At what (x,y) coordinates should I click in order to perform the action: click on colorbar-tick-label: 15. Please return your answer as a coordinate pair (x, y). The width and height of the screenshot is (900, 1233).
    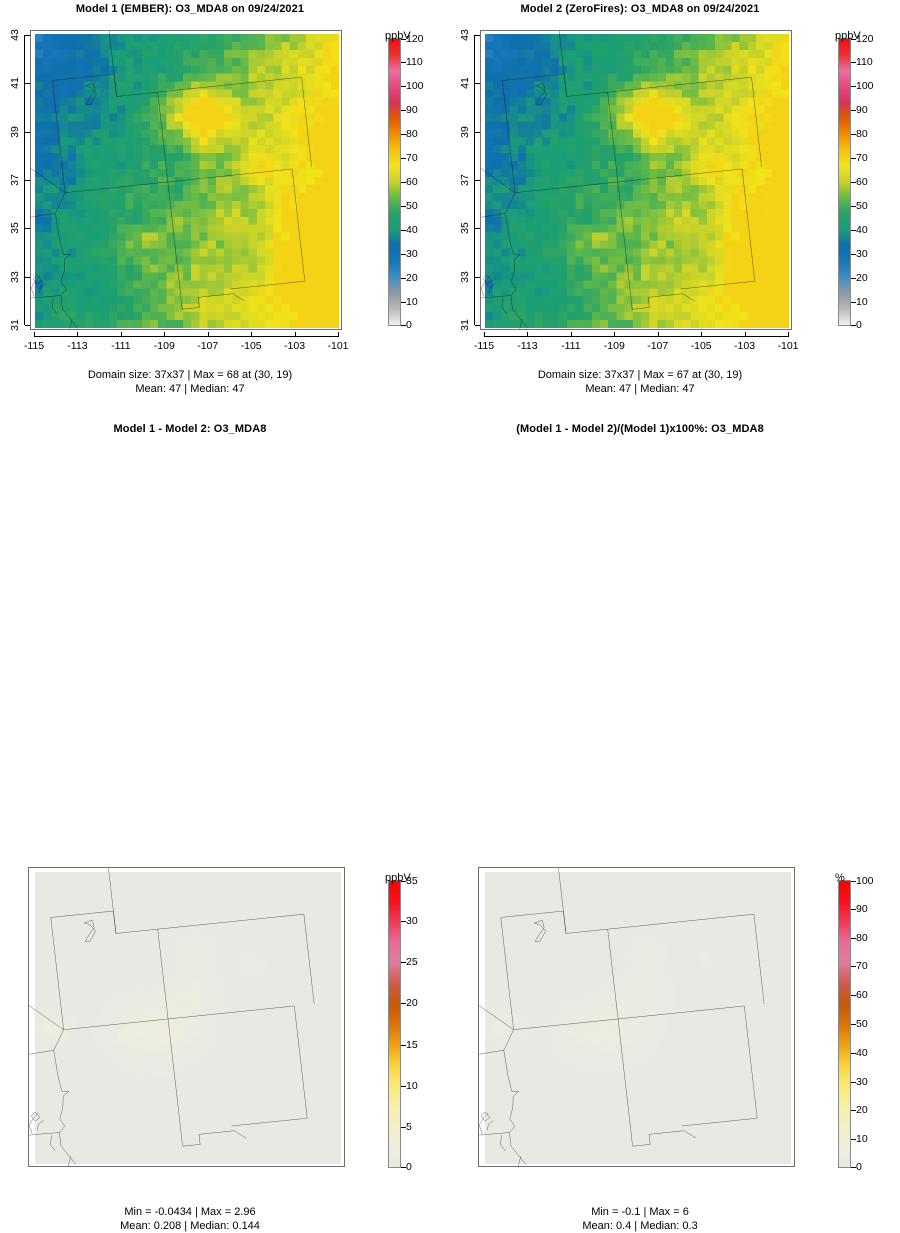
    Looking at the image, I should click on (412, 1045).